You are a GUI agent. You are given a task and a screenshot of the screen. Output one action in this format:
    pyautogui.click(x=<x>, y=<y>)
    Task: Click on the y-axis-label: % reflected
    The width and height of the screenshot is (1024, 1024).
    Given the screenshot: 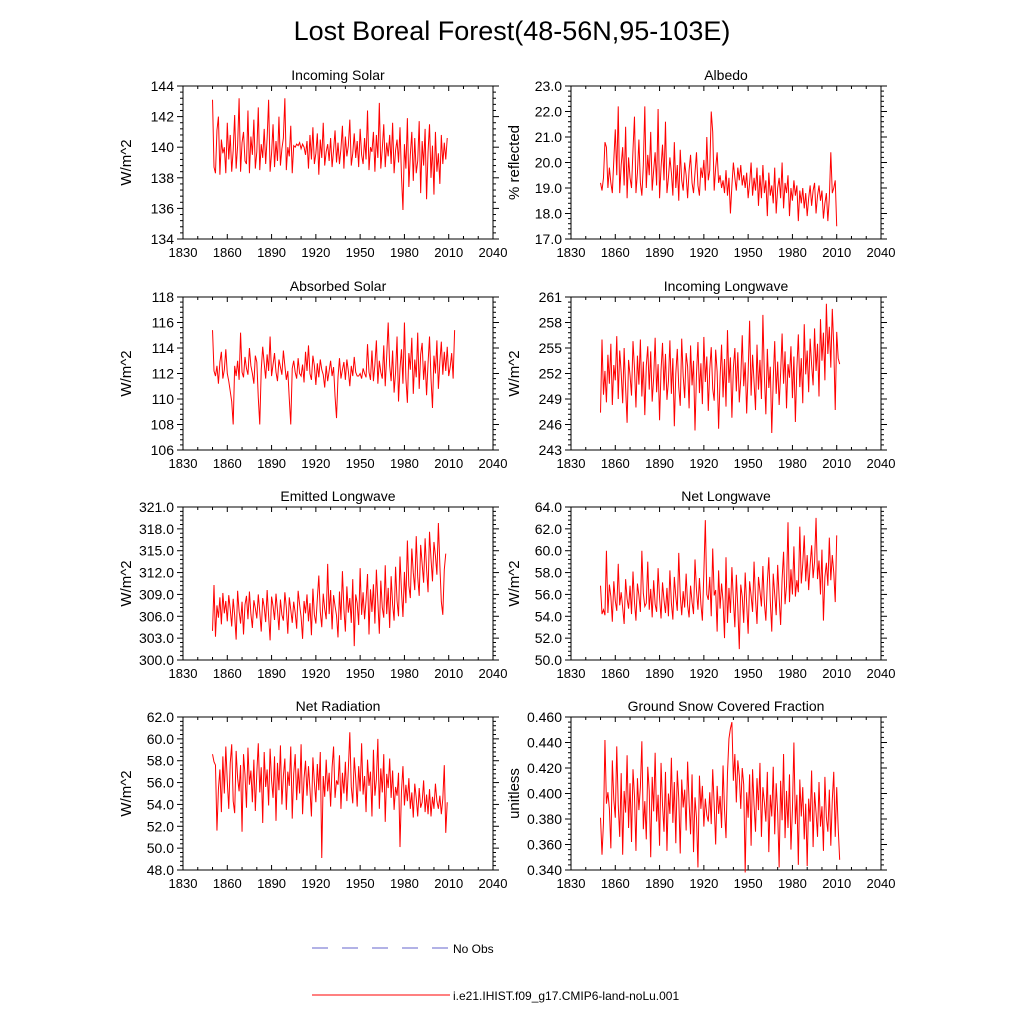 What is the action you would take?
    pyautogui.click(x=514, y=162)
    